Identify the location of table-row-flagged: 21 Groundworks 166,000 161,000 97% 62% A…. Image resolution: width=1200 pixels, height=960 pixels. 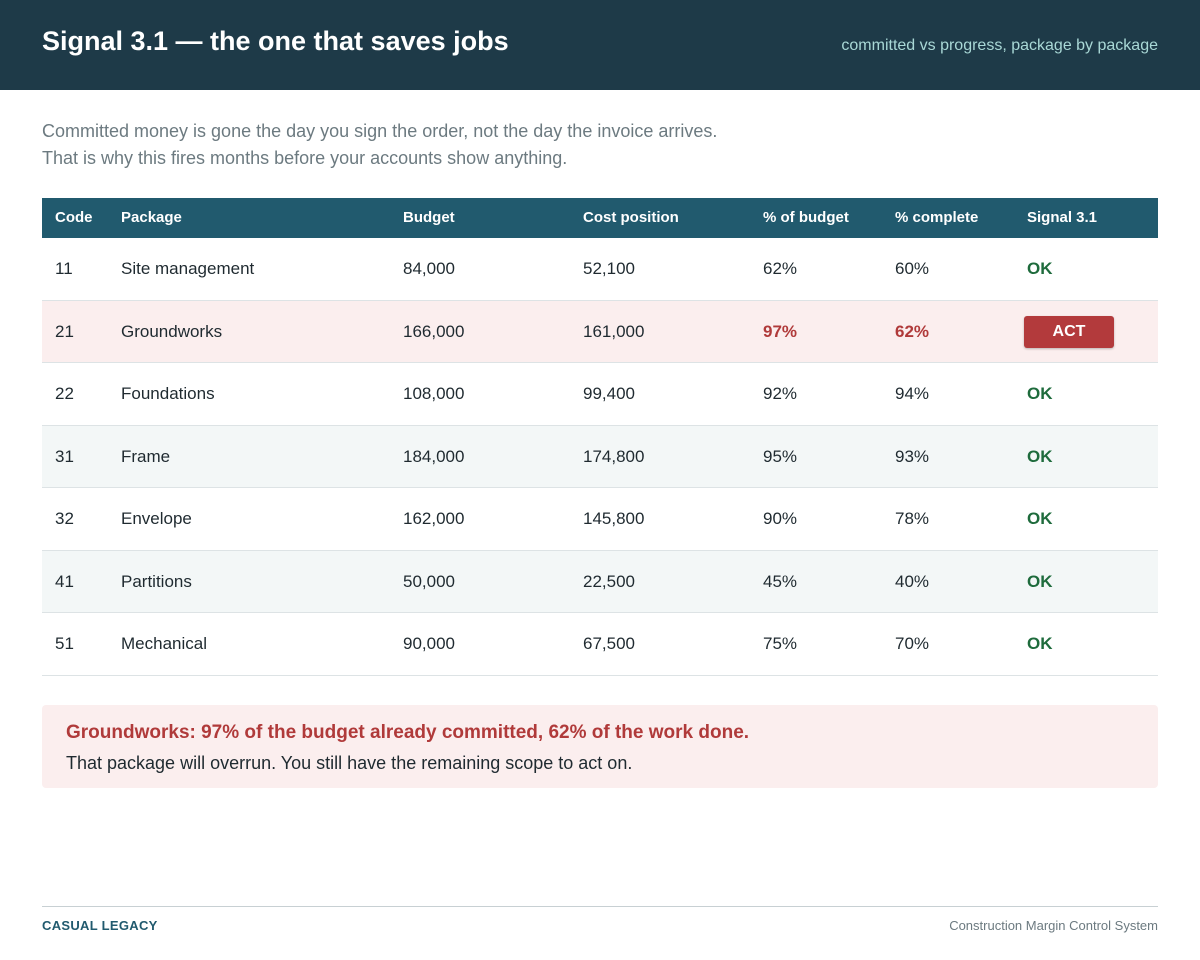
(600, 331).